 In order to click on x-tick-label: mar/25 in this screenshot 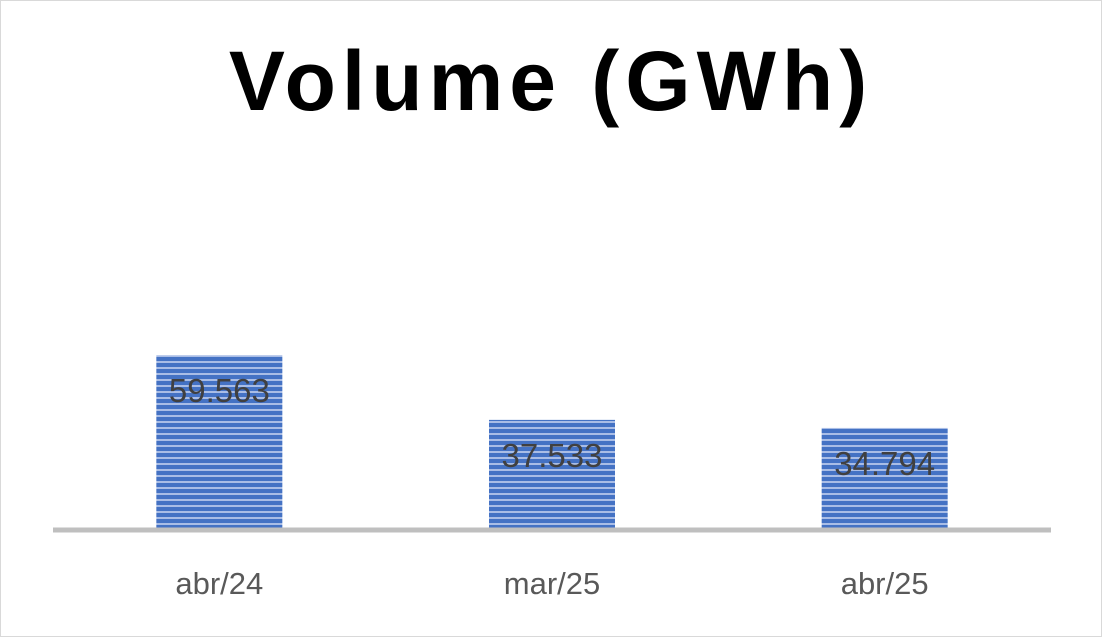, I will do `click(552, 583)`.